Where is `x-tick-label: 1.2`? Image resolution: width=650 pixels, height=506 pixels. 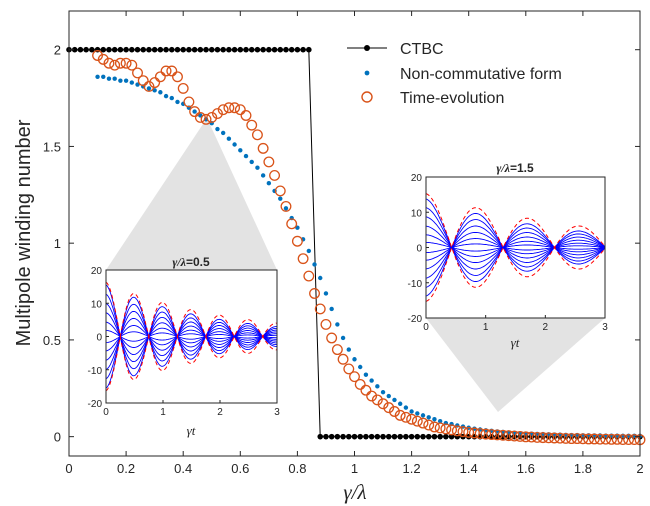 x-tick-label: 1.2 is located at coordinates (412, 468).